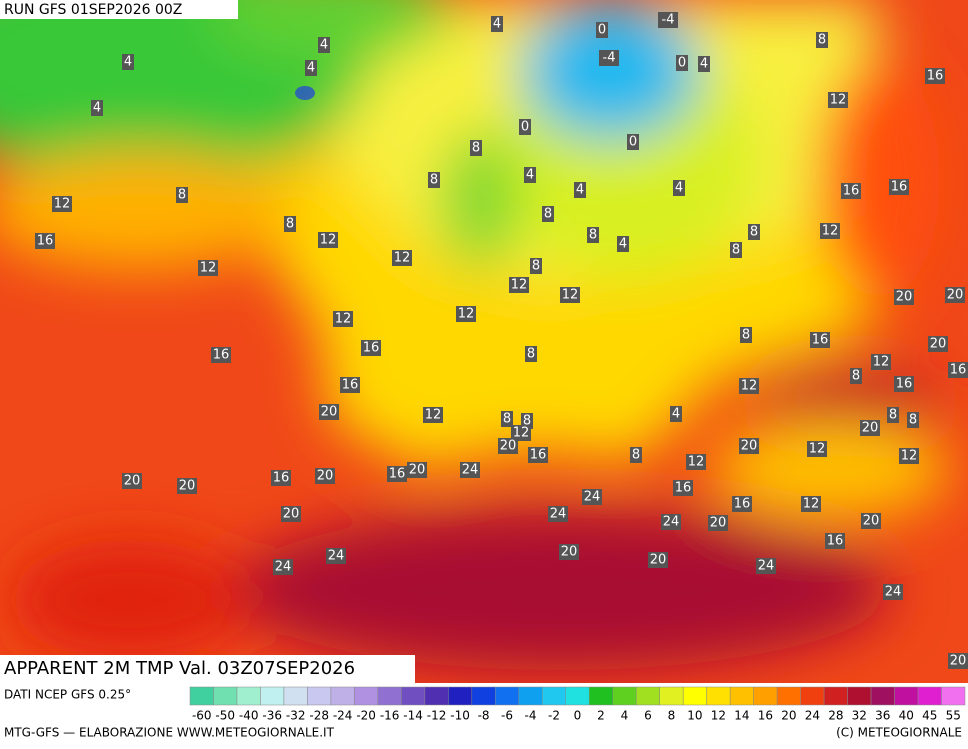 The width and height of the screenshot is (968, 749). Describe the element at coordinates (859, 716) in the screenshot. I see `colorbar-label: 32` at that location.